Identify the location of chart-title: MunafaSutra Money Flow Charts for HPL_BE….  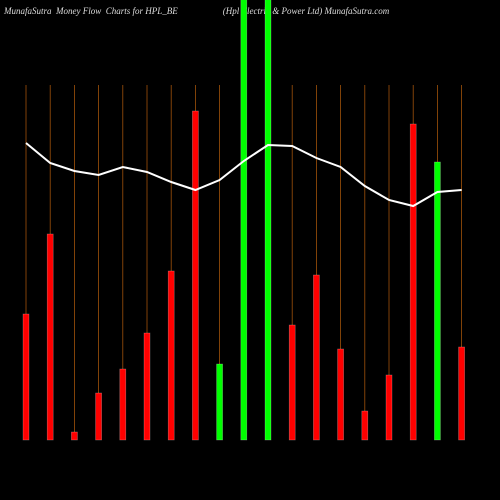
(196, 11).